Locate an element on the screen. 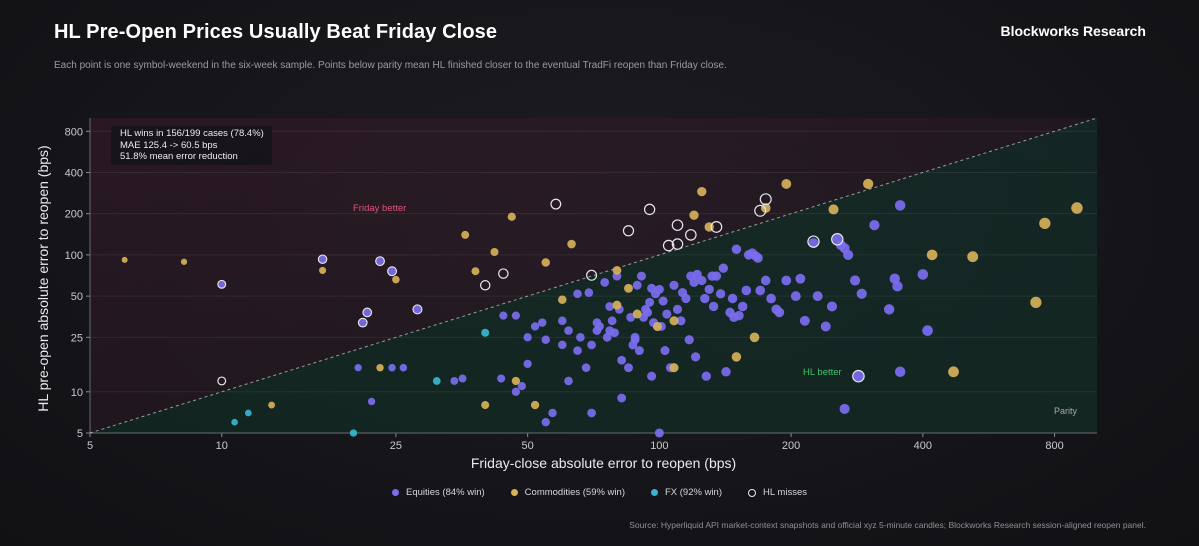 Image resolution: width=1199 pixels, height=546 pixels. friday-better-label: Friday better is located at coordinates (379, 208).